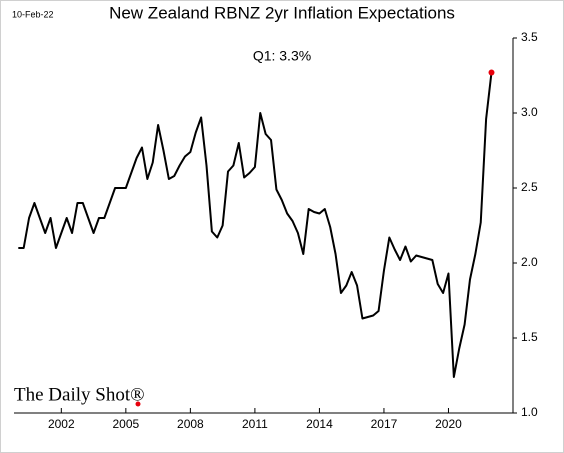 The height and width of the screenshot is (453, 564). Describe the element at coordinates (190, 424) in the screenshot. I see `x-tick-label: 2008` at that location.